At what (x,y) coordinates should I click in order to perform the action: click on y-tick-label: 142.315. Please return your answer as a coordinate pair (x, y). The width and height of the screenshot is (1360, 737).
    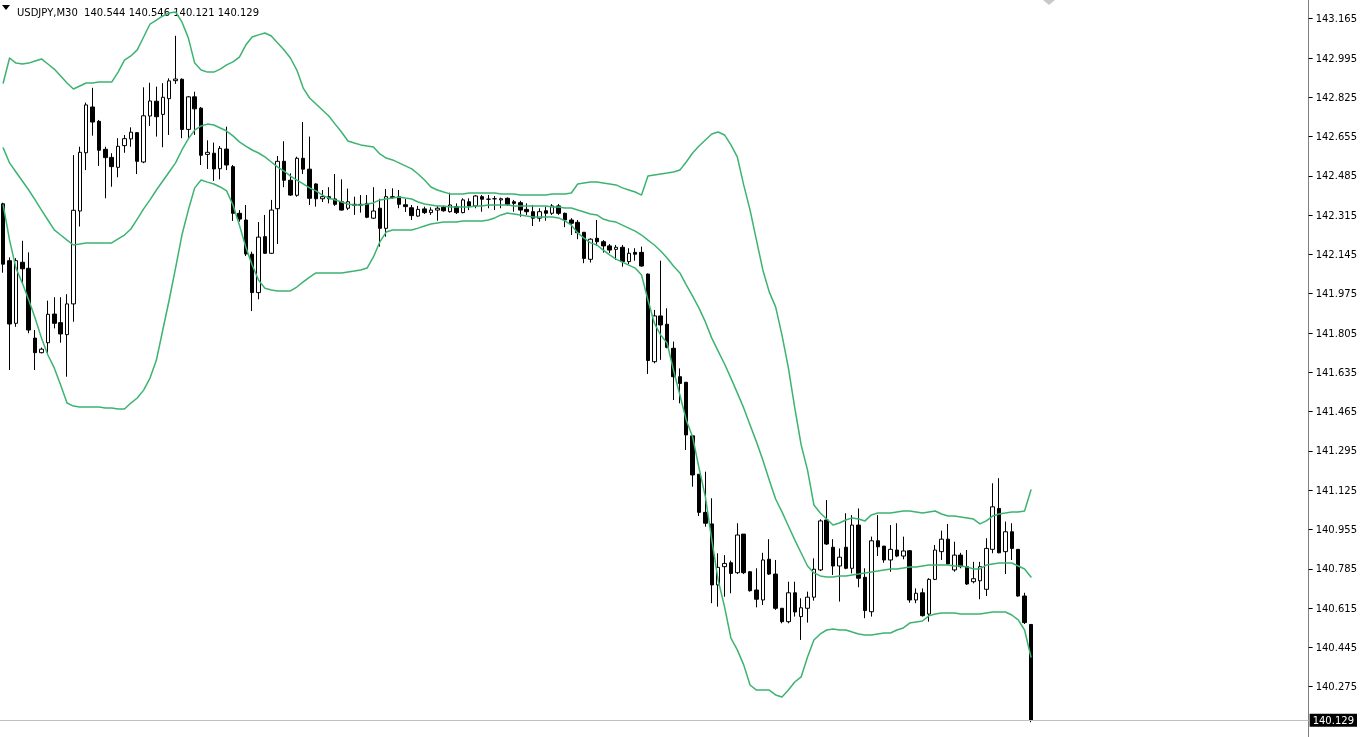
    Looking at the image, I should click on (1336, 215).